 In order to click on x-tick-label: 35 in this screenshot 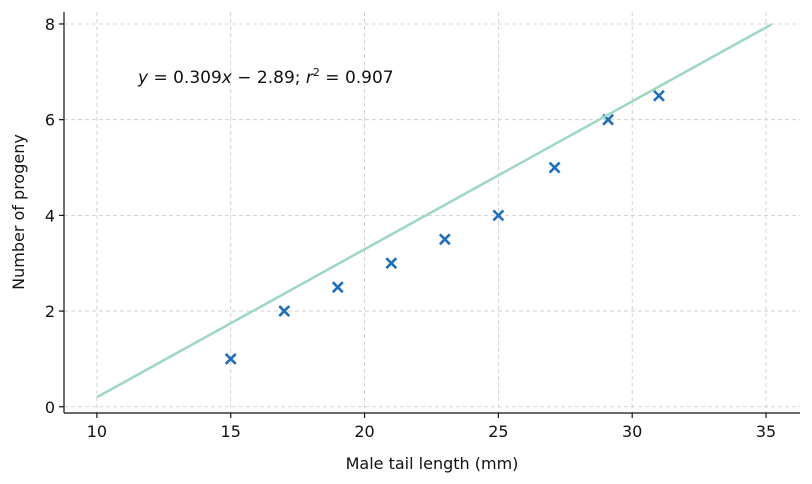, I will do `click(766, 431)`.